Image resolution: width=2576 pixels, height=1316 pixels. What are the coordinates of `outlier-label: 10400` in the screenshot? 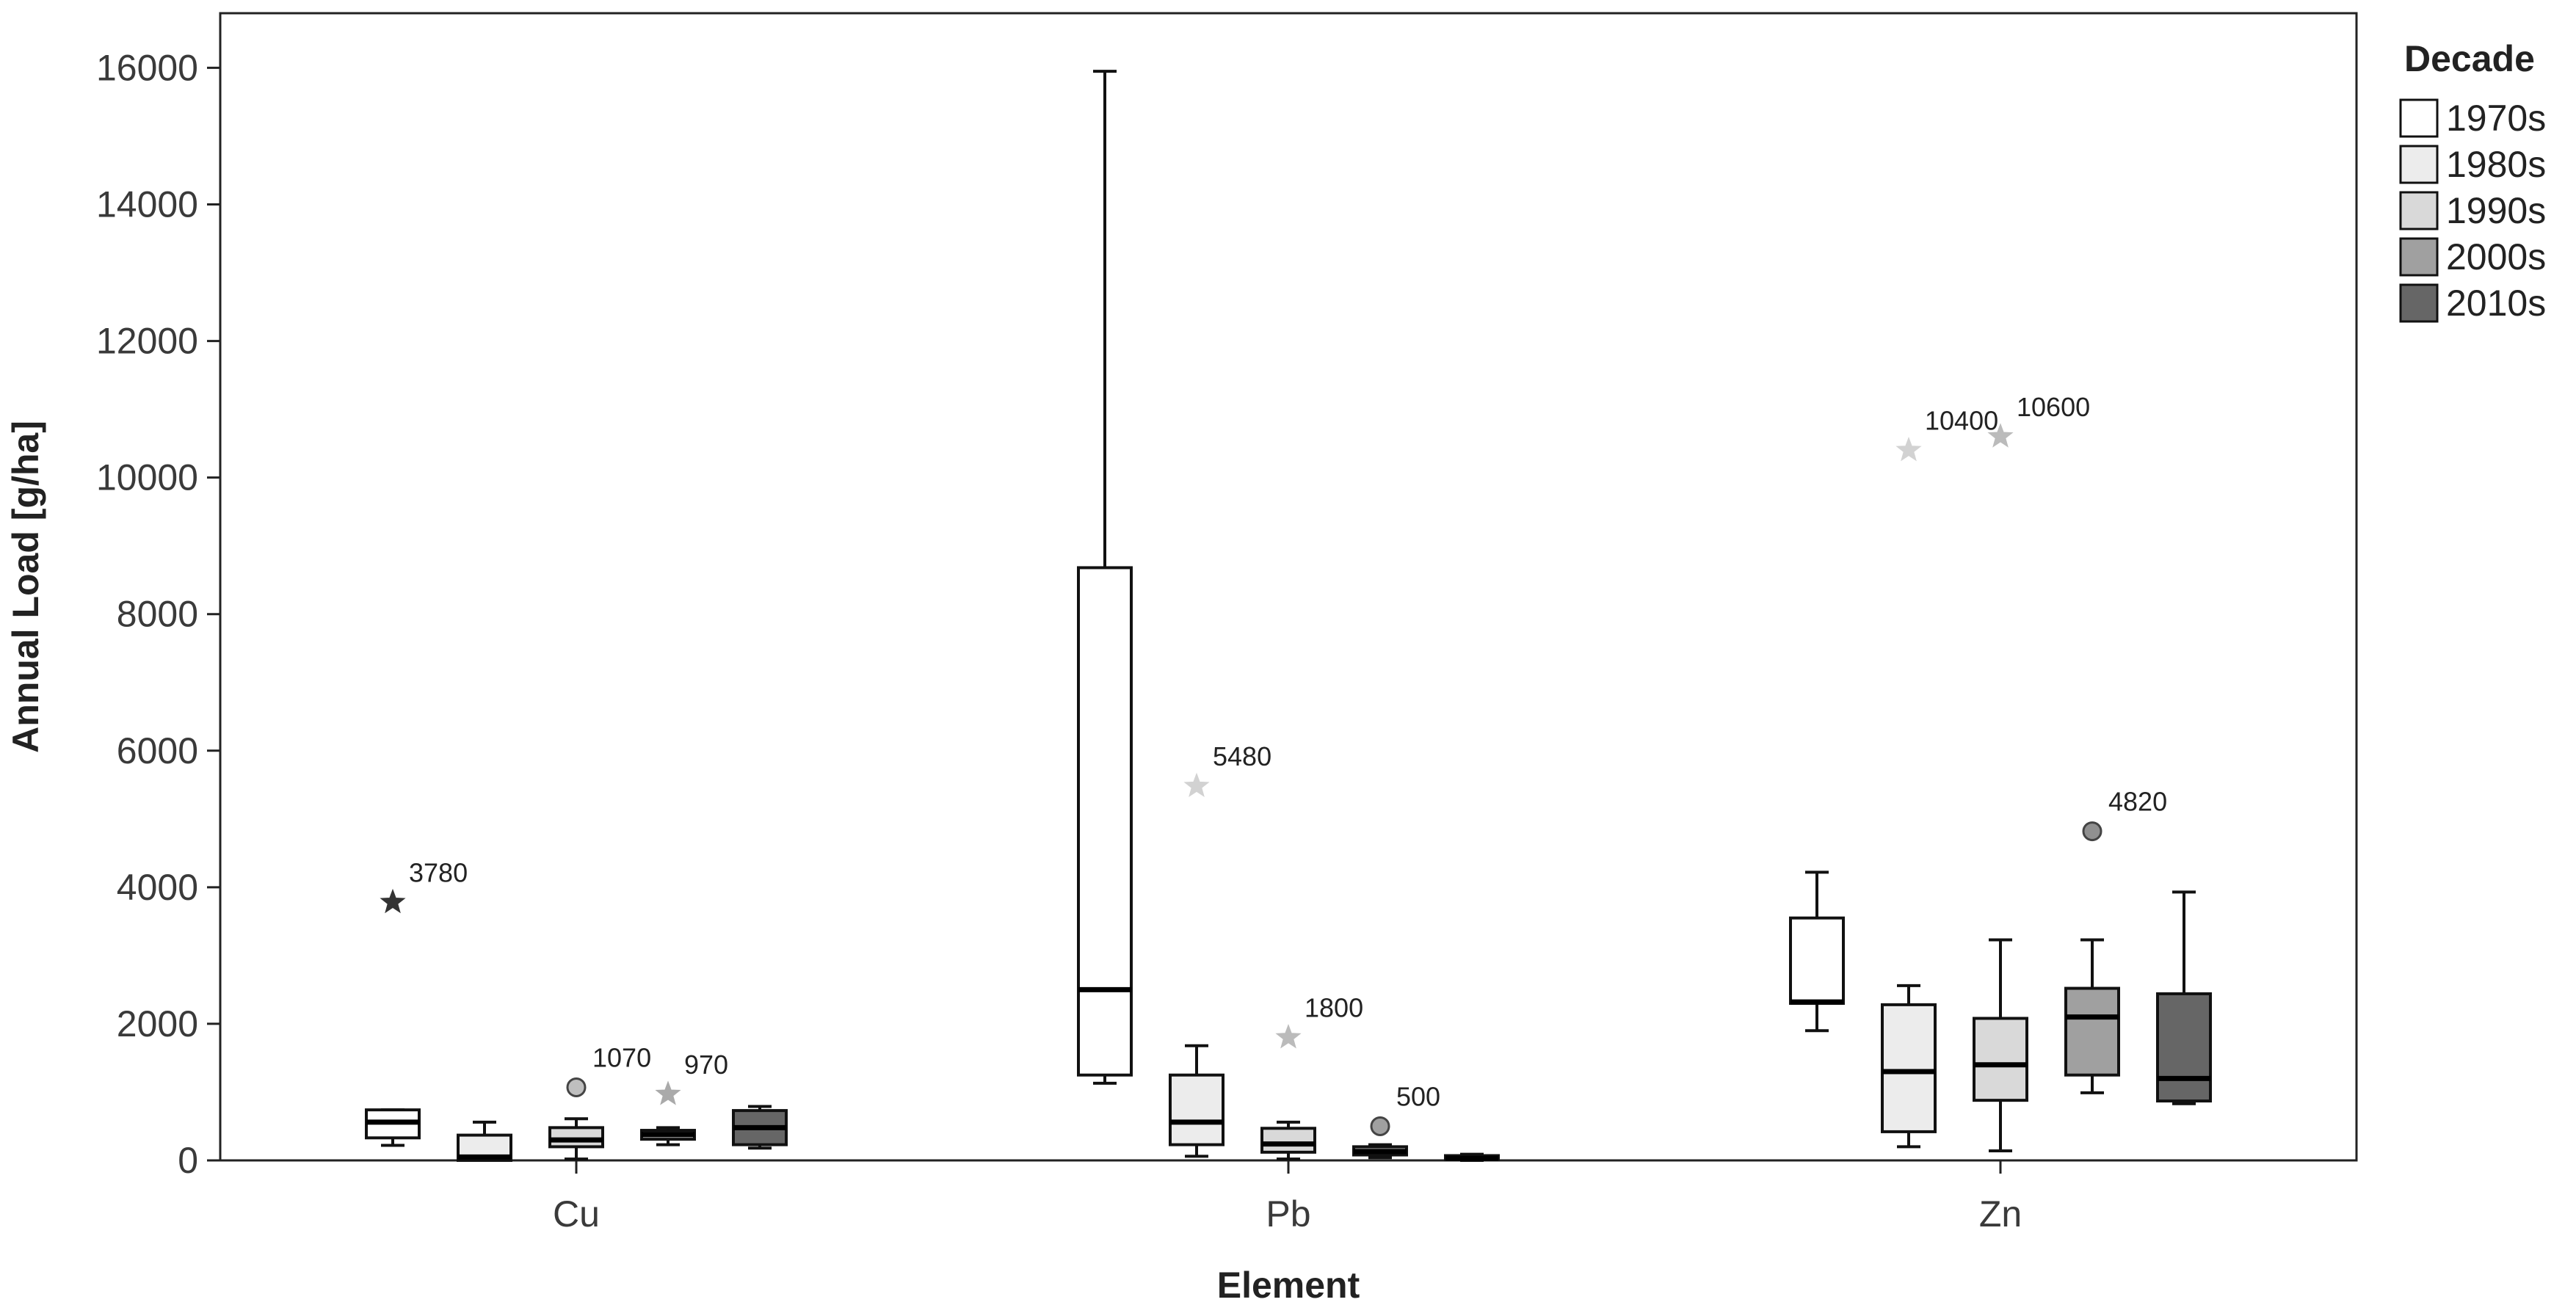 It's located at (1962, 420).